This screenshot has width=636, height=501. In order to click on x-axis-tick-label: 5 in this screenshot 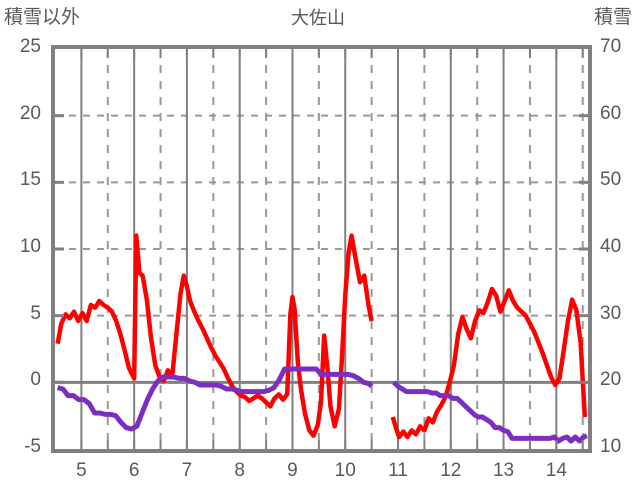, I will do `click(81, 470)`.